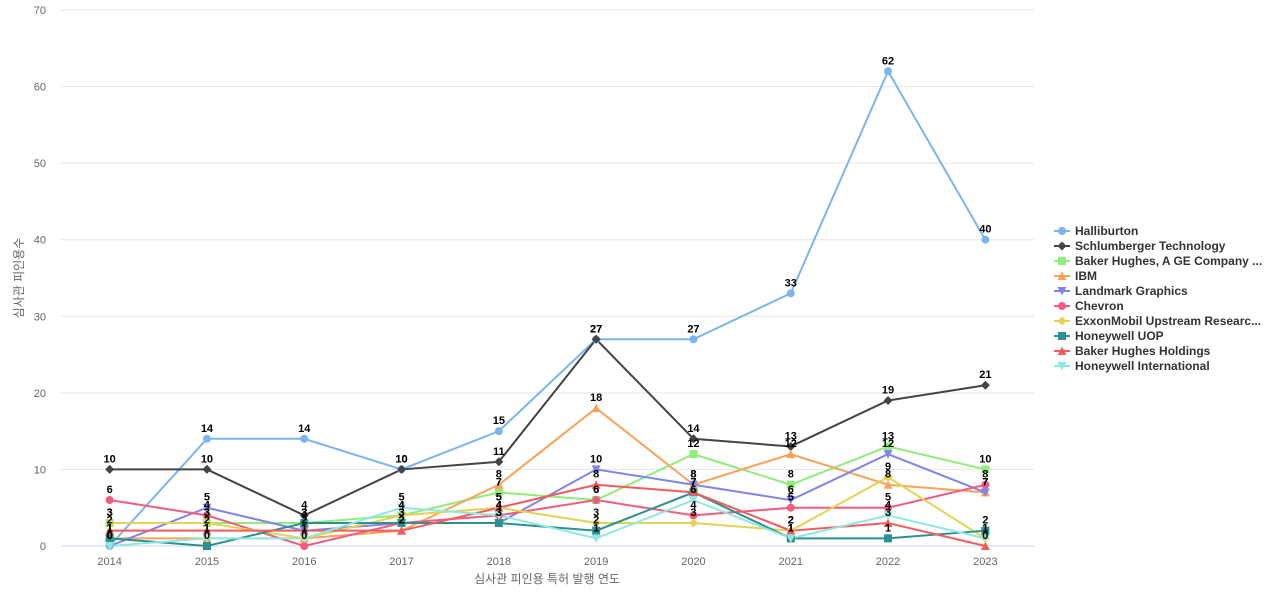  What do you see at coordinates (985, 475) in the screenshot?
I see `data-label: 8` at bounding box center [985, 475].